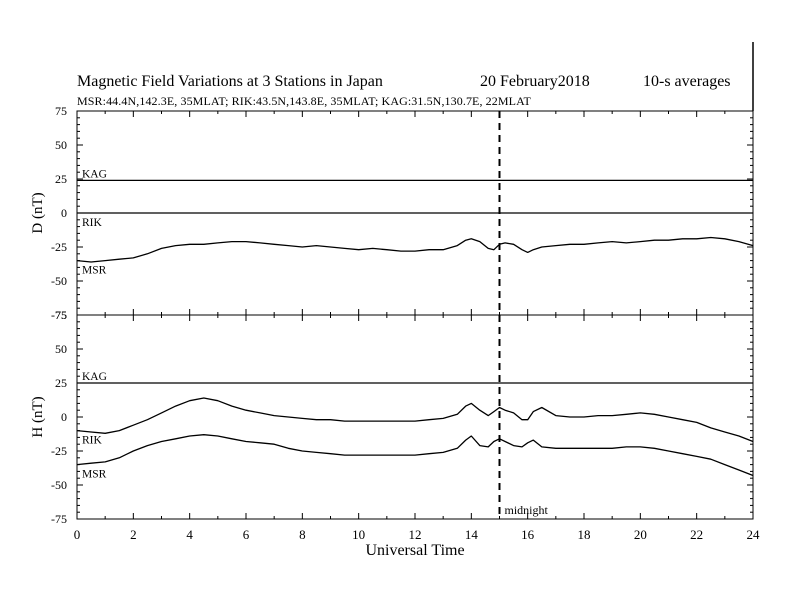 The width and height of the screenshot is (792, 612). Describe the element at coordinates (528, 534) in the screenshot. I see `x-tick-label: 16` at that location.